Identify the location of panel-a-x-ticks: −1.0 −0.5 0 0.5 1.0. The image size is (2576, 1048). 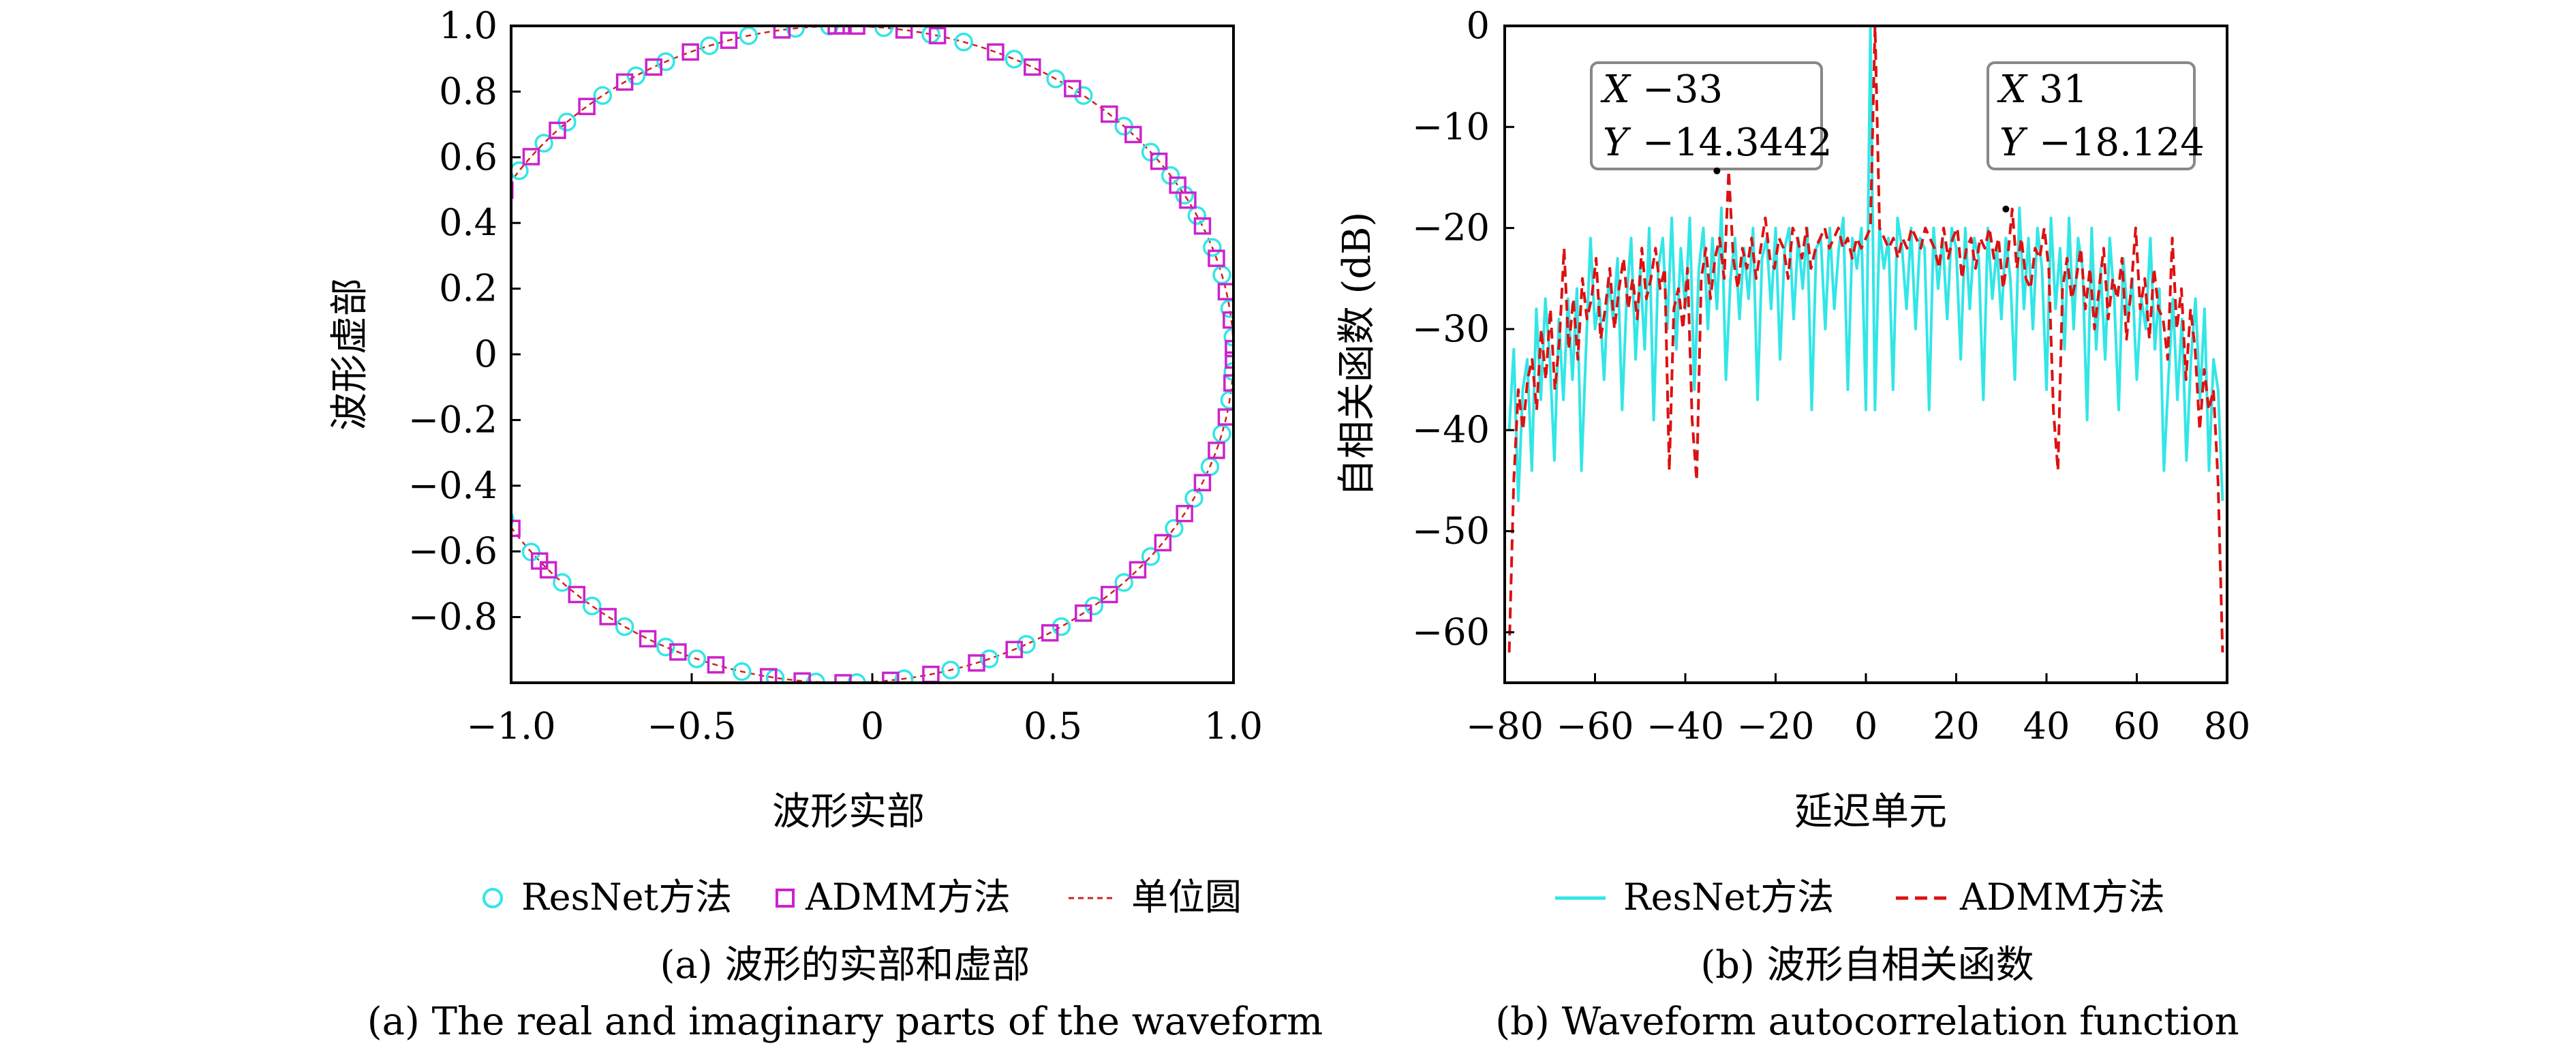
(864, 710).